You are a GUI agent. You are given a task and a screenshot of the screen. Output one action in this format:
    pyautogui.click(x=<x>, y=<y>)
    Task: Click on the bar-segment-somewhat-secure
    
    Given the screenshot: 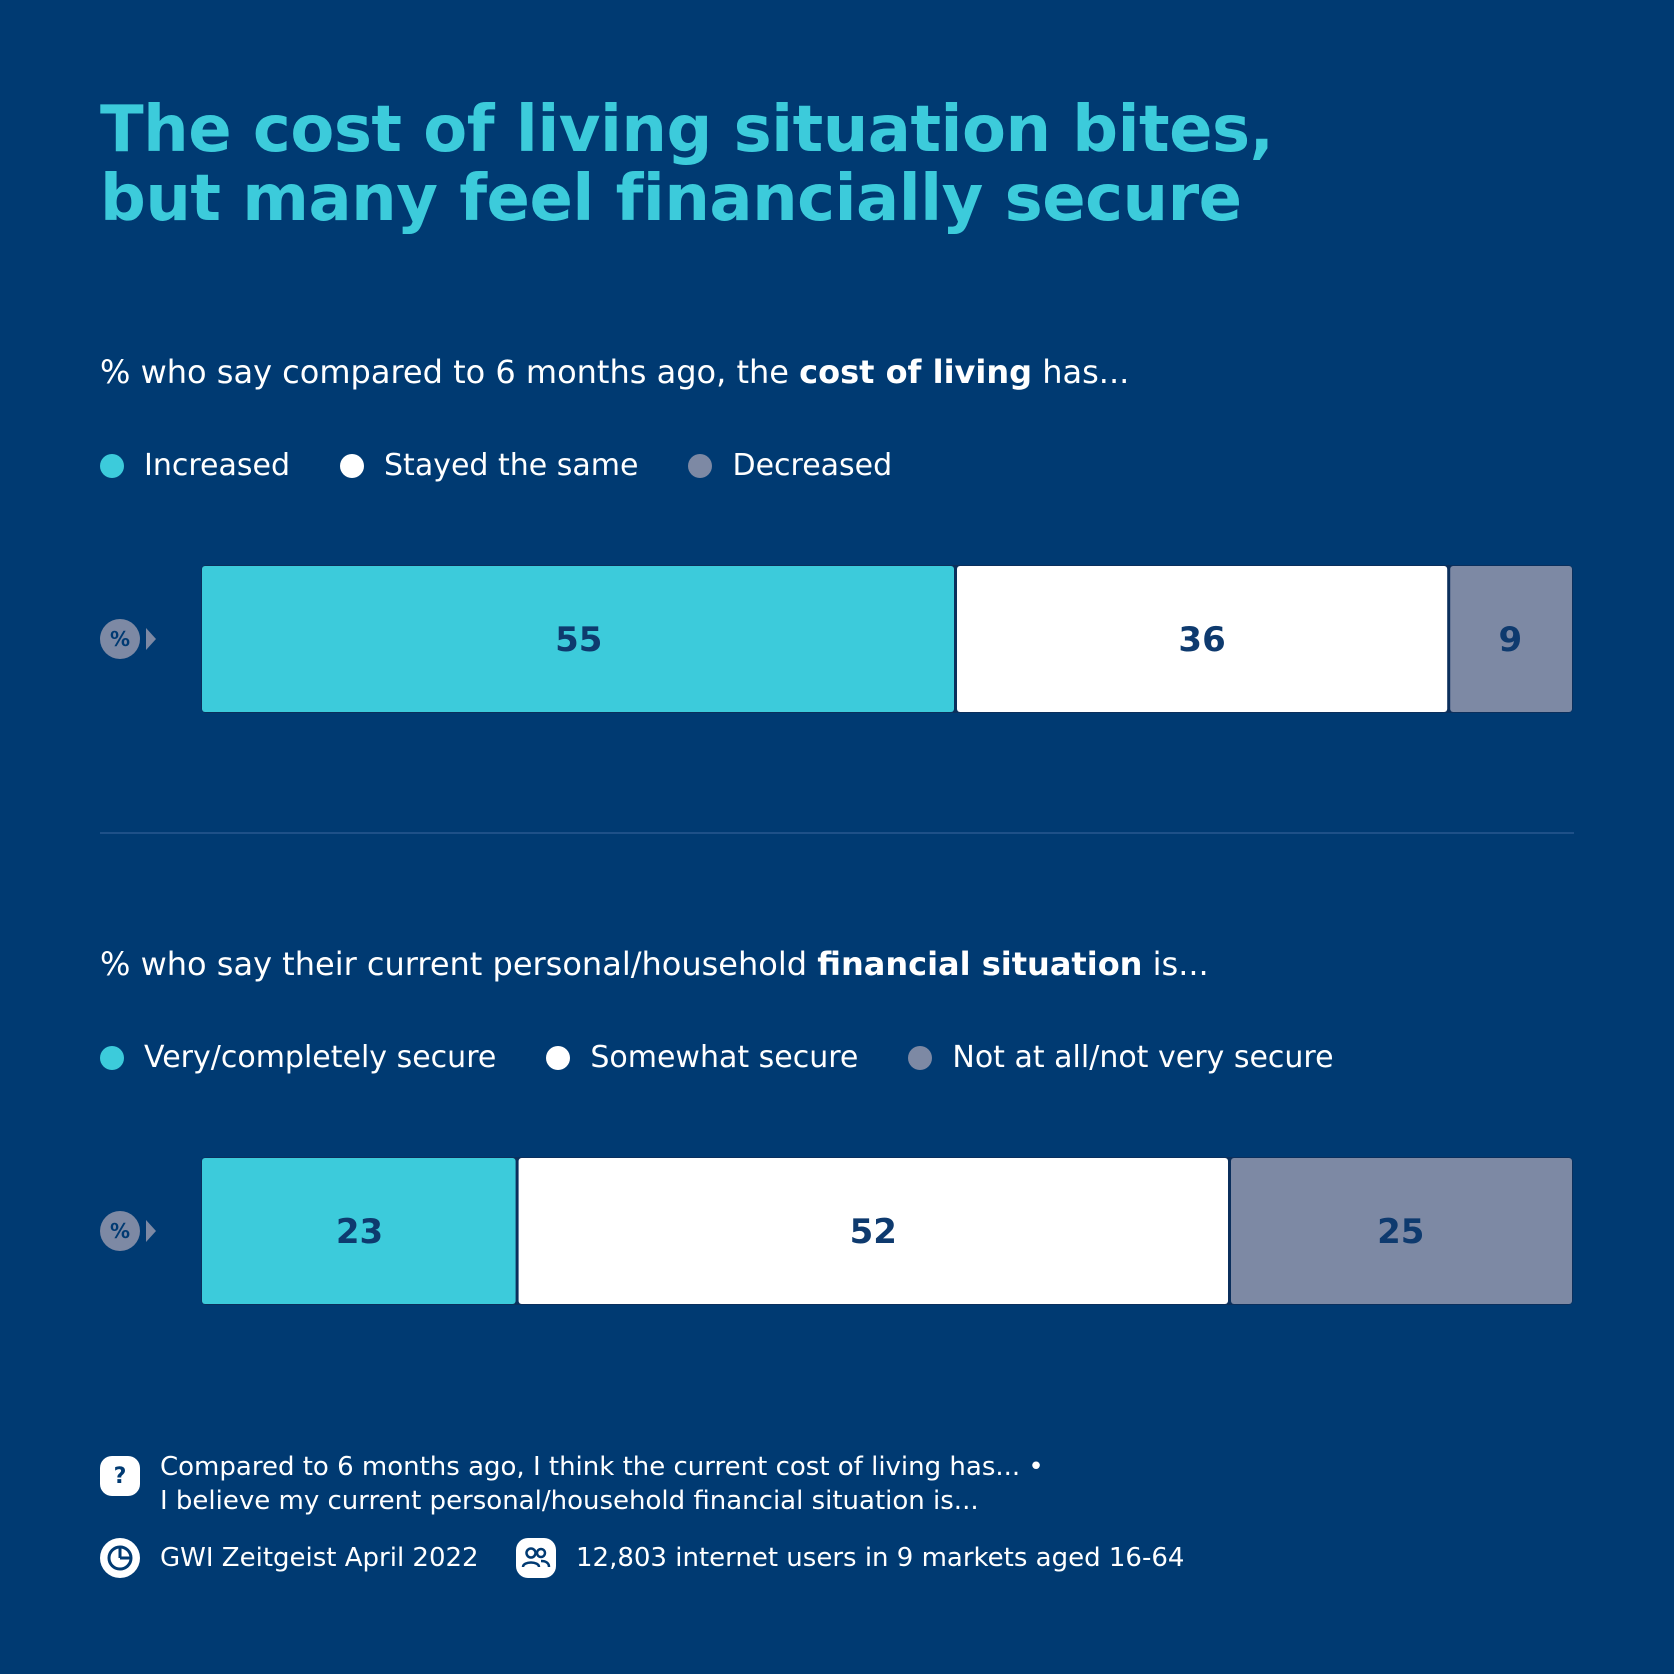 What is the action you would take?
    pyautogui.click(x=873, y=1231)
    